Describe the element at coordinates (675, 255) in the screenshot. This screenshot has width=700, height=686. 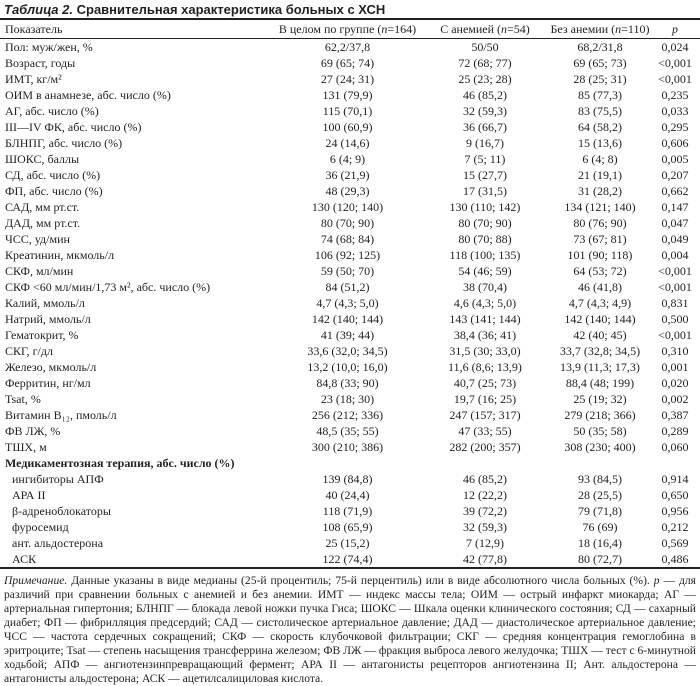
I see `value-p: 0,004` at that location.